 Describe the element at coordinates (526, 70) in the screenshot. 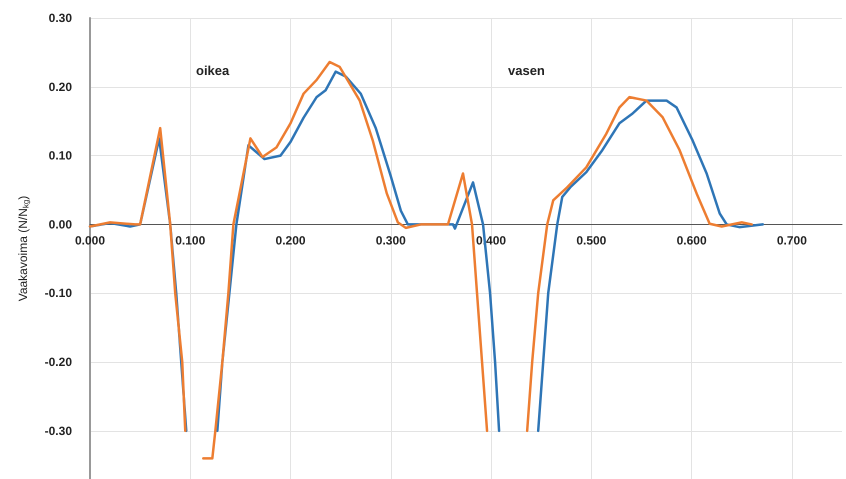

I see `annotation: vasen` at that location.